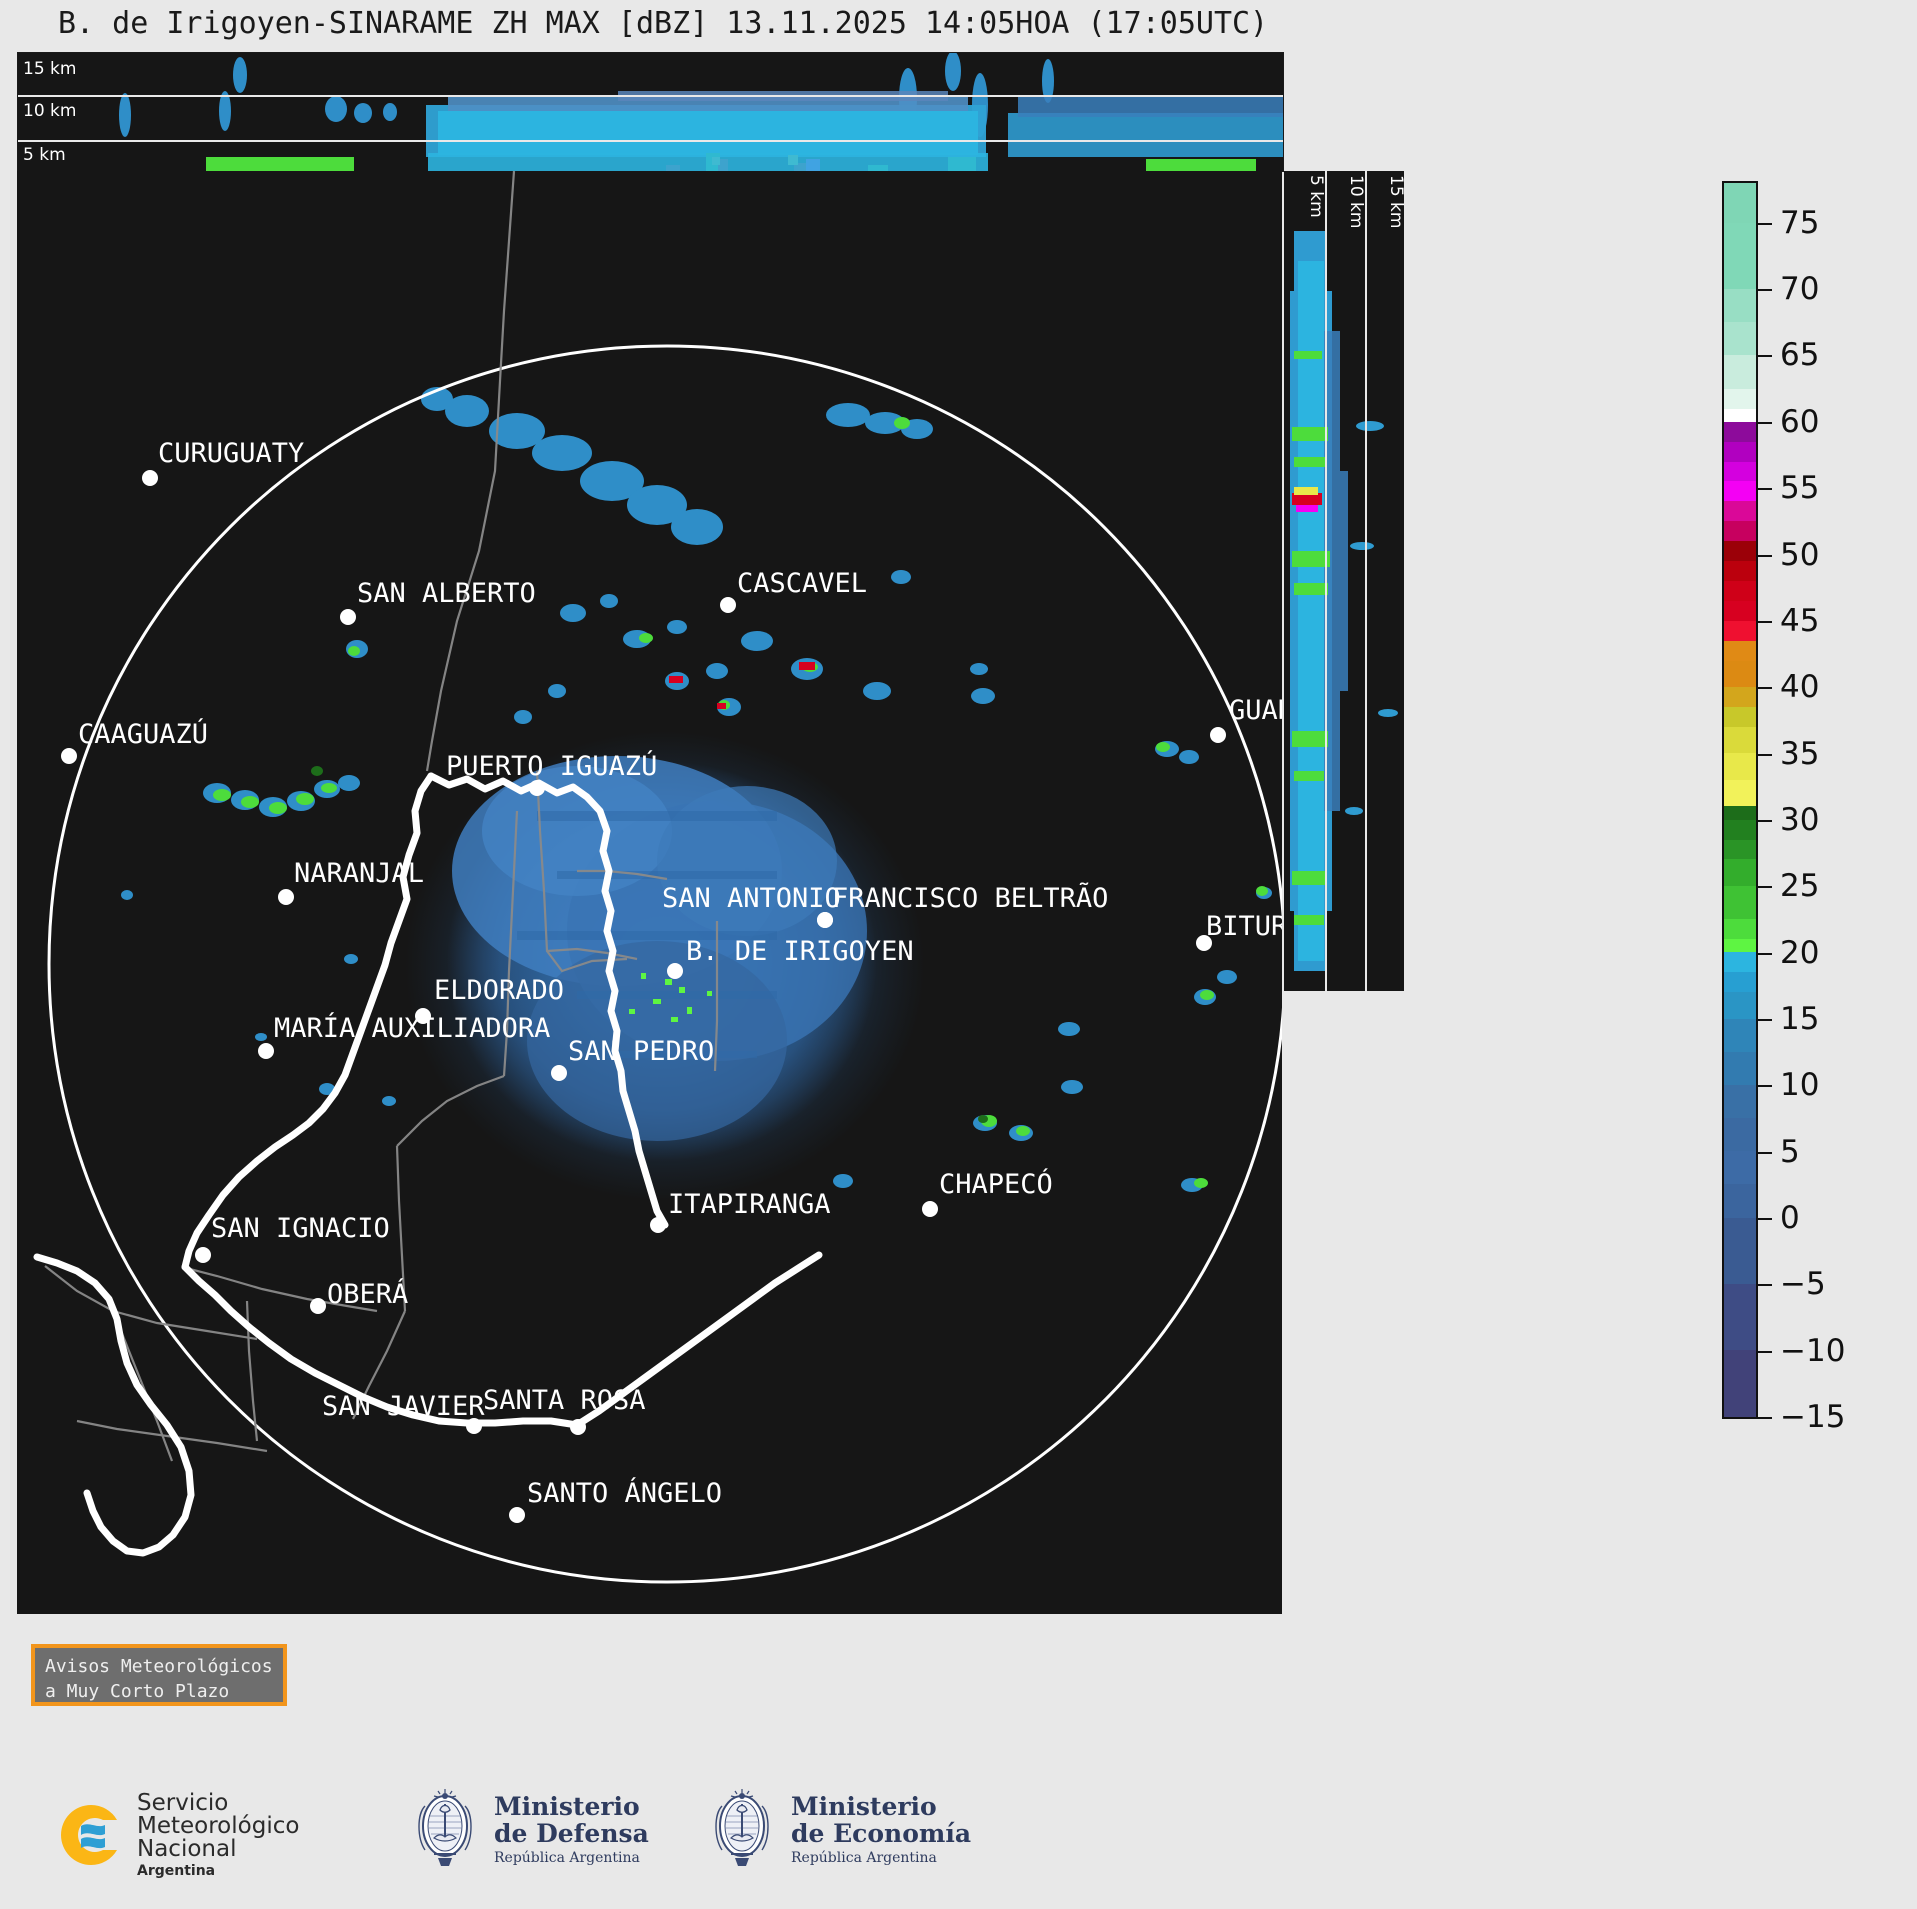 This screenshot has width=1917, height=1909. What do you see at coordinates (1800, 1018) in the screenshot?
I see `colorbar-tick-label: 15` at bounding box center [1800, 1018].